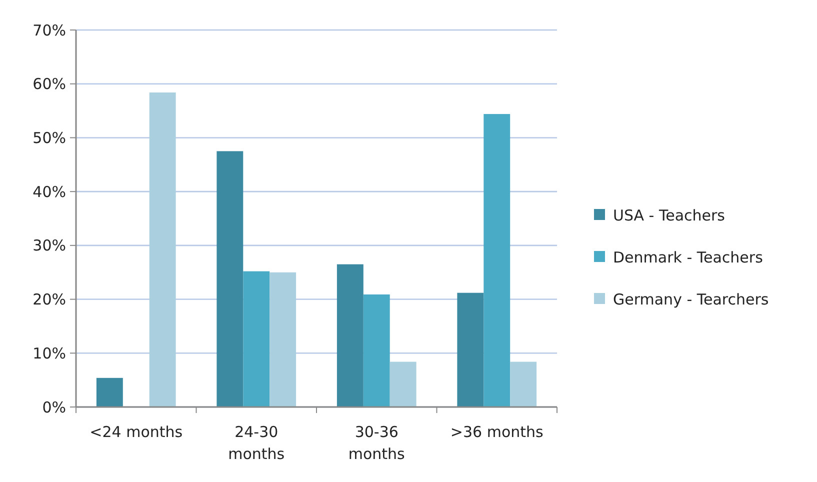 This screenshot has width=817, height=482. I want to click on y-tick-label: 10%, so click(49, 353).